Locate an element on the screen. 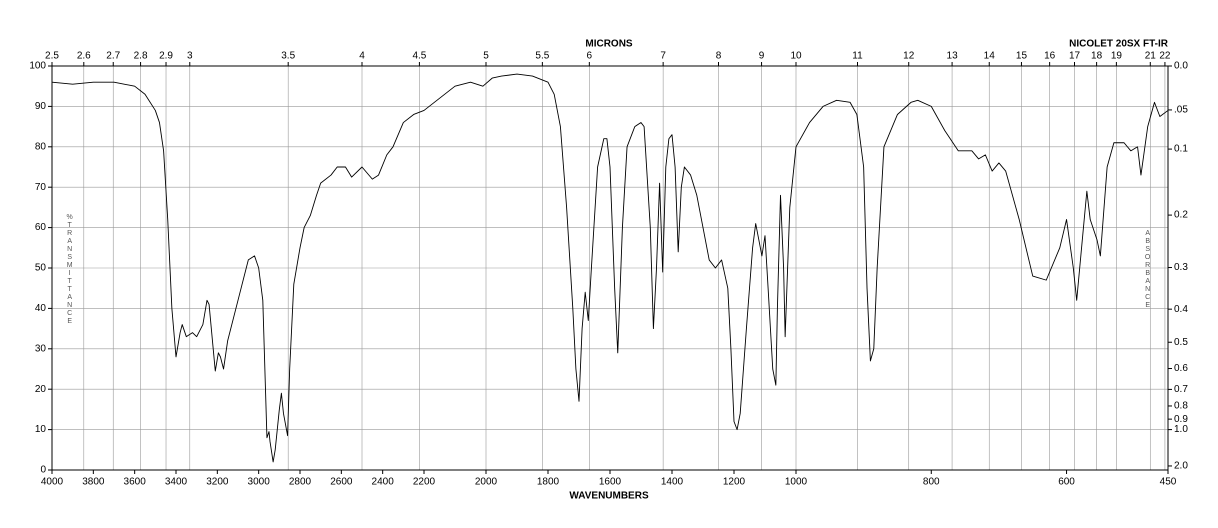 The height and width of the screenshot is (528, 1218). x-tick-label: 2600 is located at coordinates (341, 482).